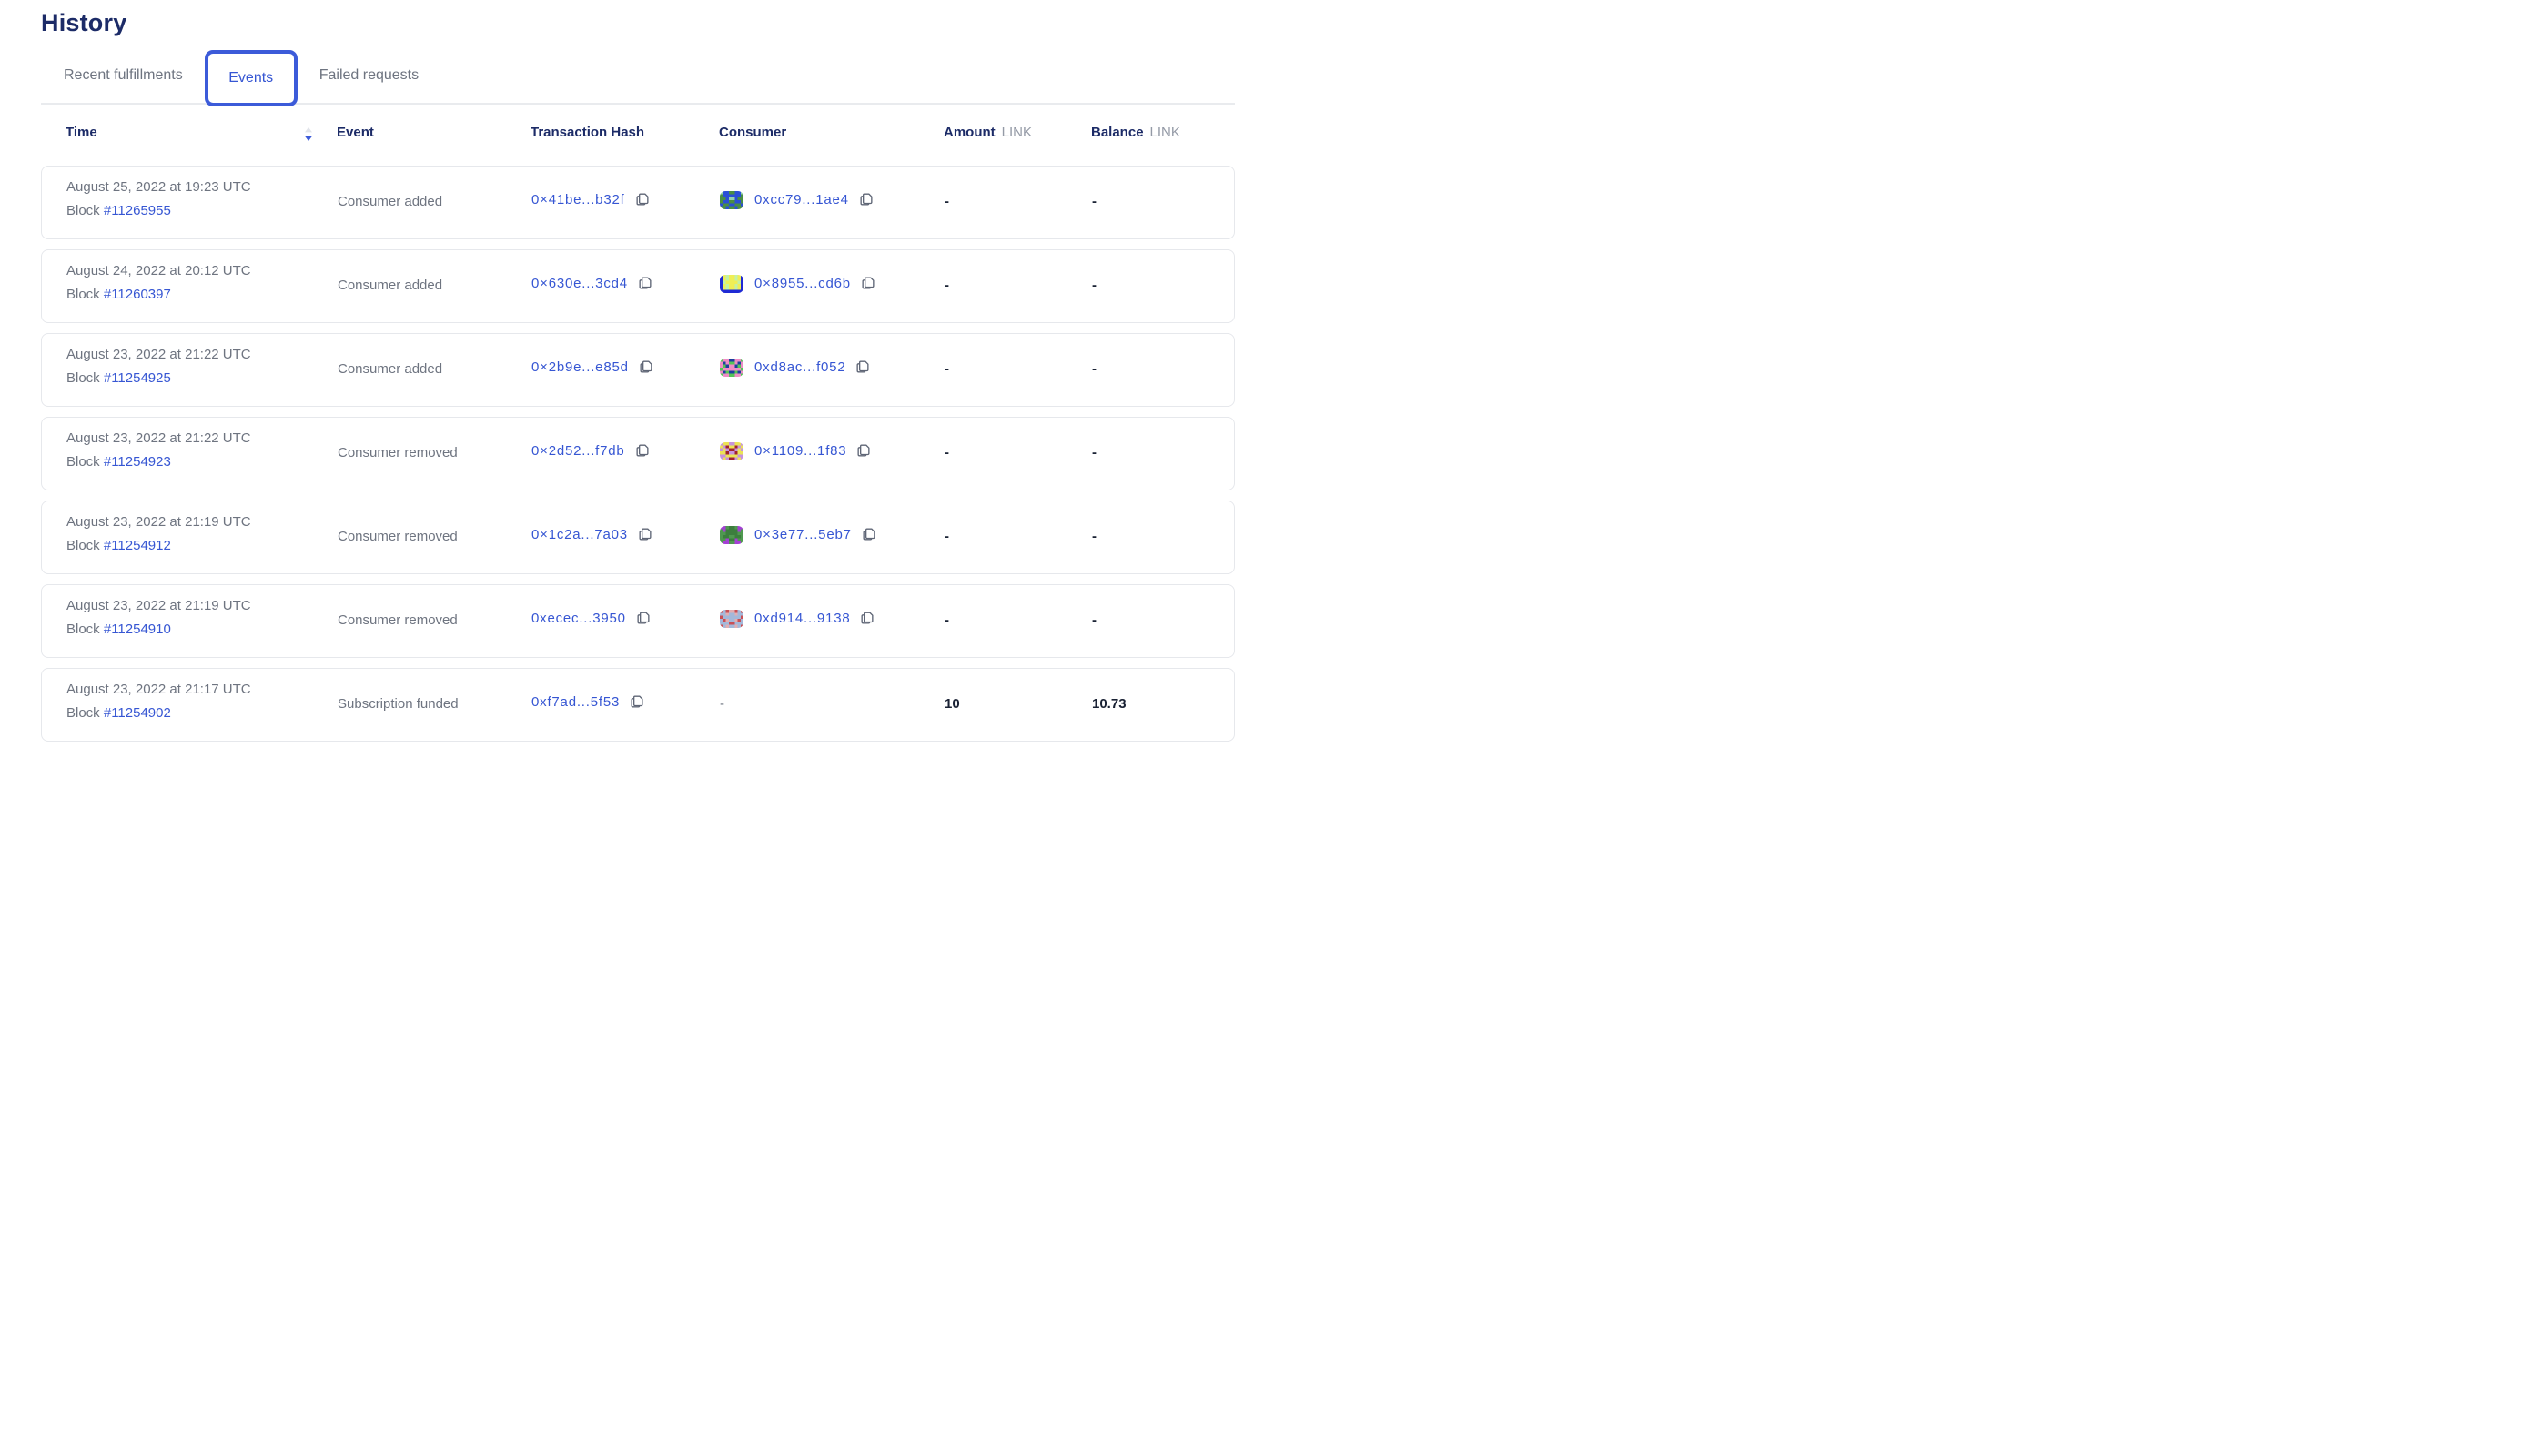 Image resolution: width=2528 pixels, height=1456 pixels. I want to click on consumer-cell: 0×3e77...5eb7, so click(832, 537).